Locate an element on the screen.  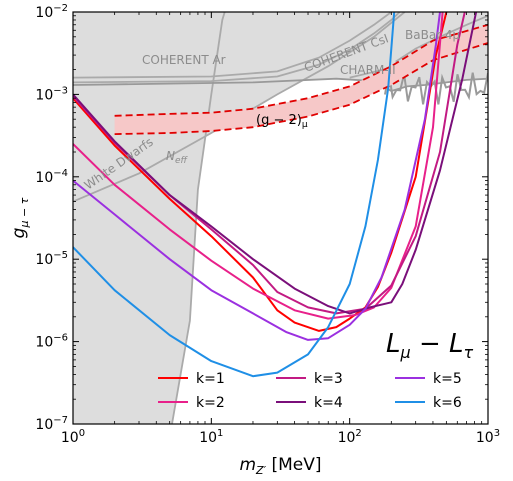
legend-label-k-2: k=2 is located at coordinates (210, 403).